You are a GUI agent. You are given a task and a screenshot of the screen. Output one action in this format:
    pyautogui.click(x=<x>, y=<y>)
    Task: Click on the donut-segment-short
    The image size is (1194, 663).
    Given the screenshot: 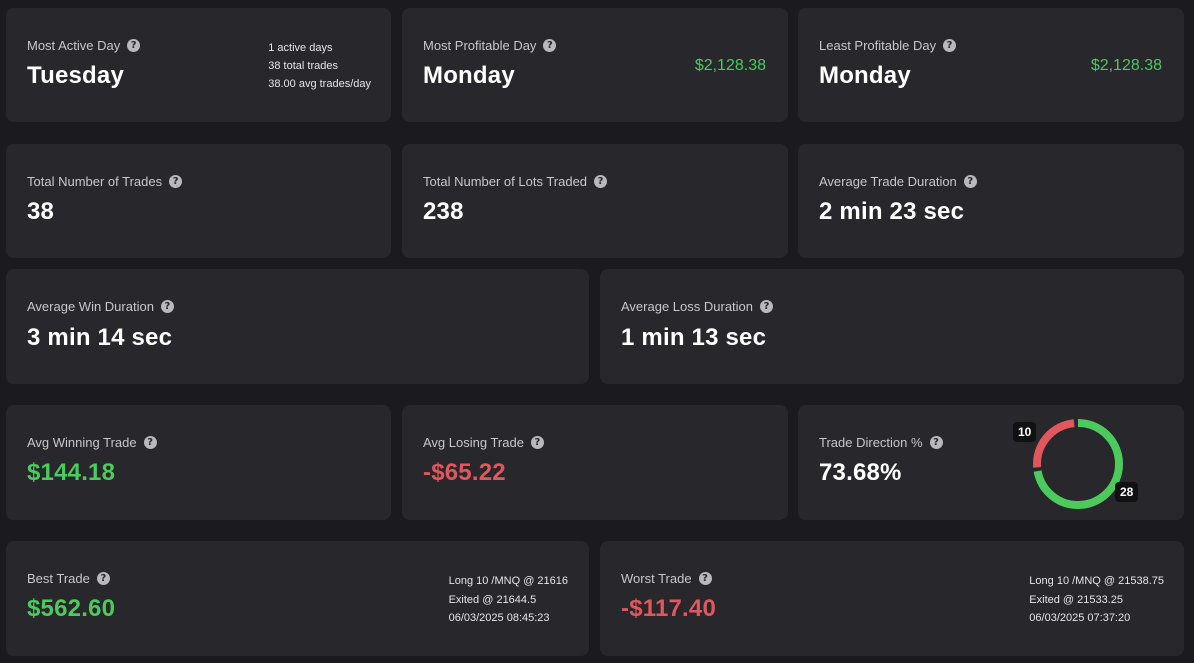 What is the action you would take?
    pyautogui.click(x=1078, y=464)
    